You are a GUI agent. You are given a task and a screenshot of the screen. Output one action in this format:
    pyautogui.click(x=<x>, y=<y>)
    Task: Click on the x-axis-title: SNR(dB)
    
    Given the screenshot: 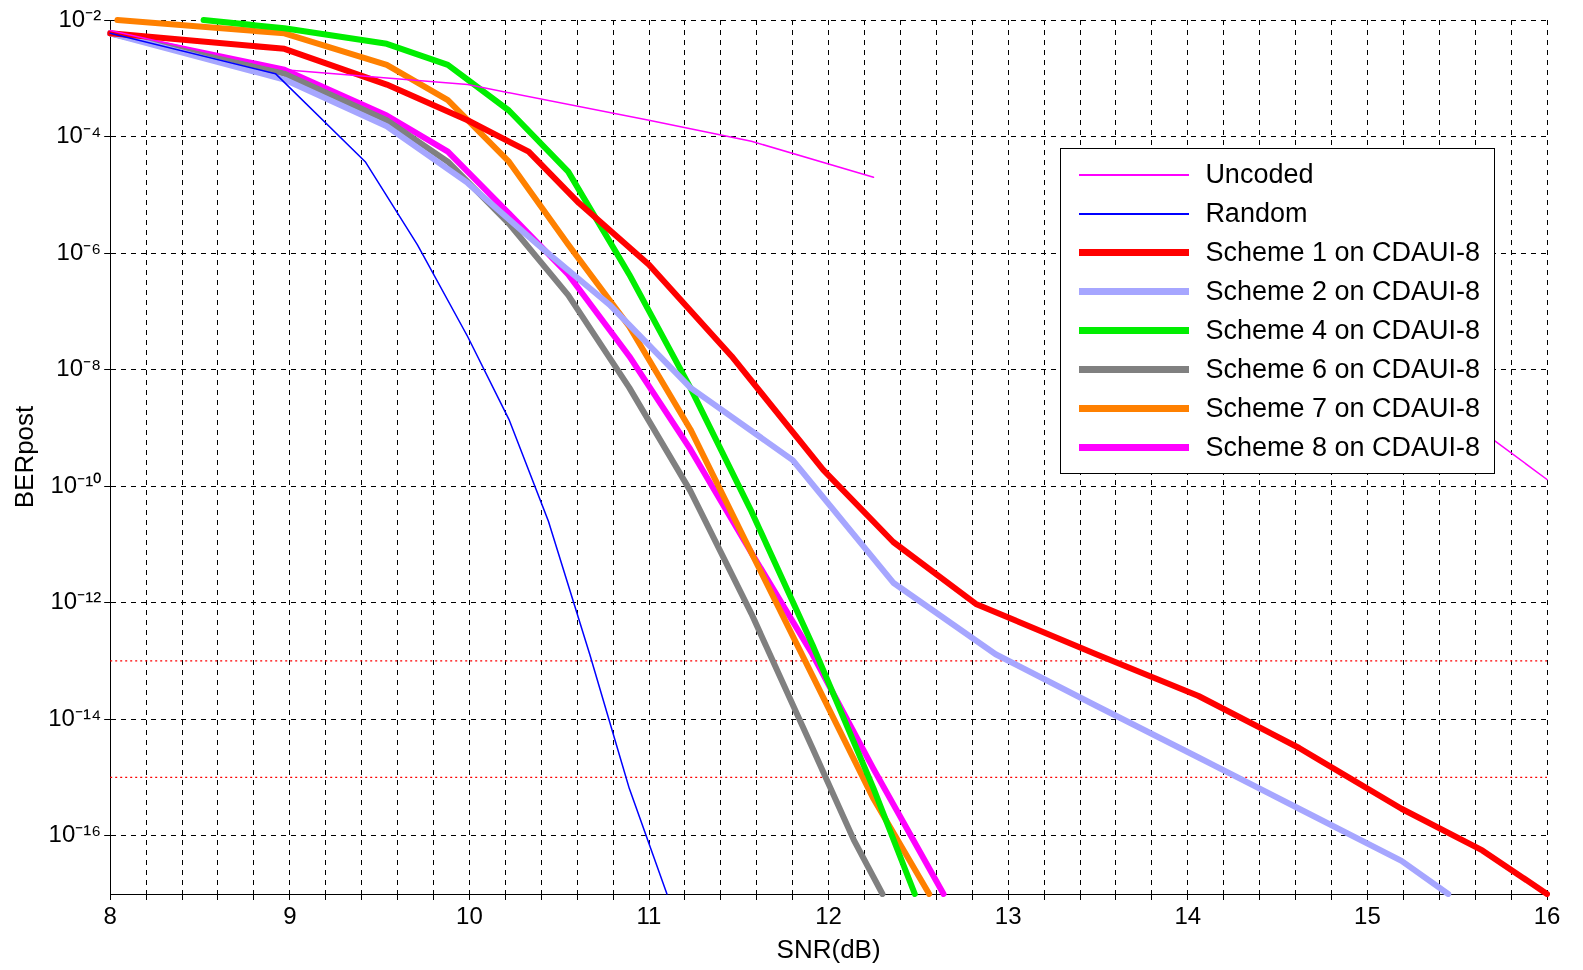 What is the action you would take?
    pyautogui.click(x=828, y=948)
    